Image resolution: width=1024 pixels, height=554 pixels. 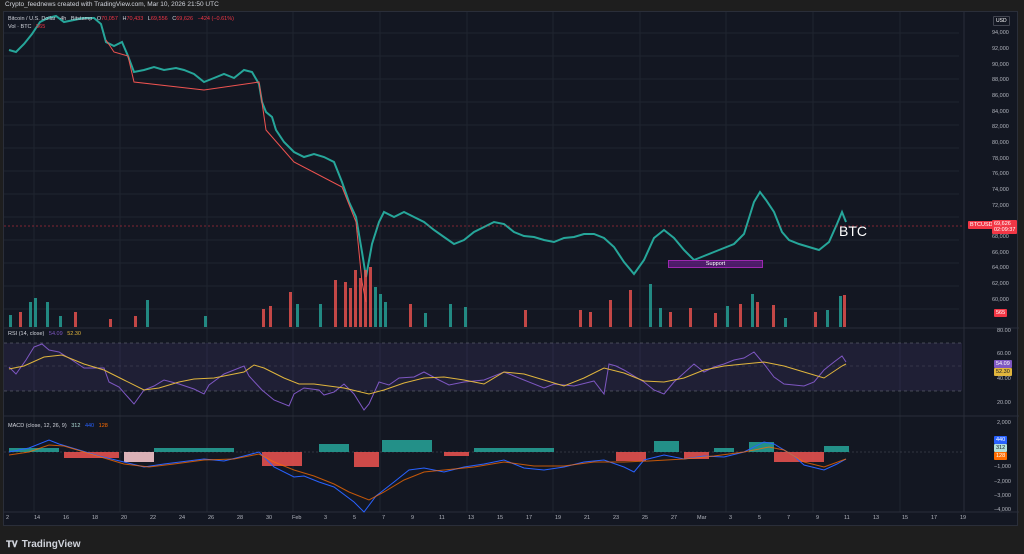 I want to click on macd-legend: MACD (close, 12, 26, 9) 312 440 128, so click(x=59, y=426).